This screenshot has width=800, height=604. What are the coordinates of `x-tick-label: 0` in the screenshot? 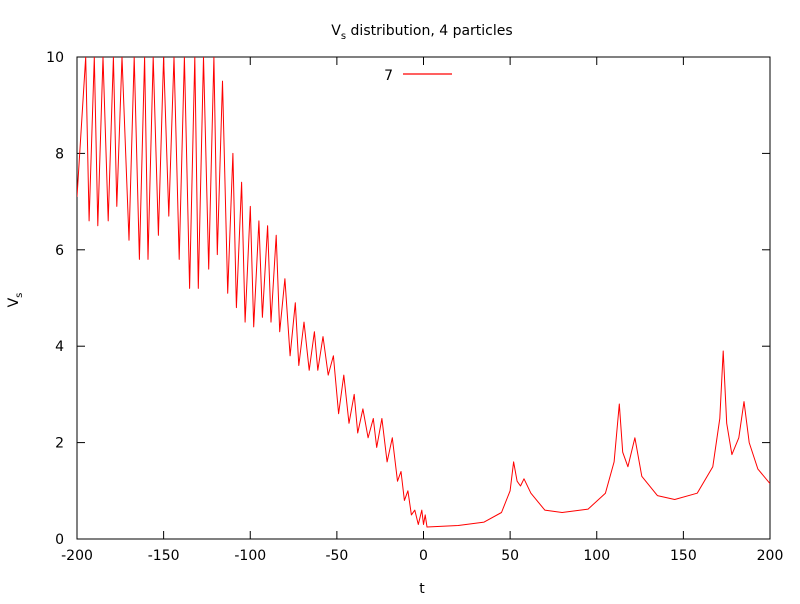 It's located at (423, 556).